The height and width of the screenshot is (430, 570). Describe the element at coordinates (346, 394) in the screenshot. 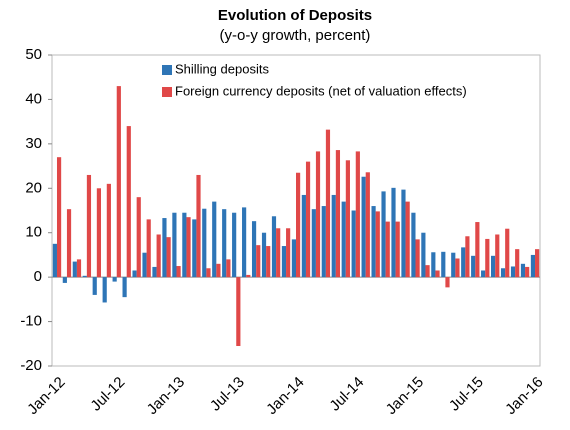

I see `x-tick-label: Jul-14` at that location.